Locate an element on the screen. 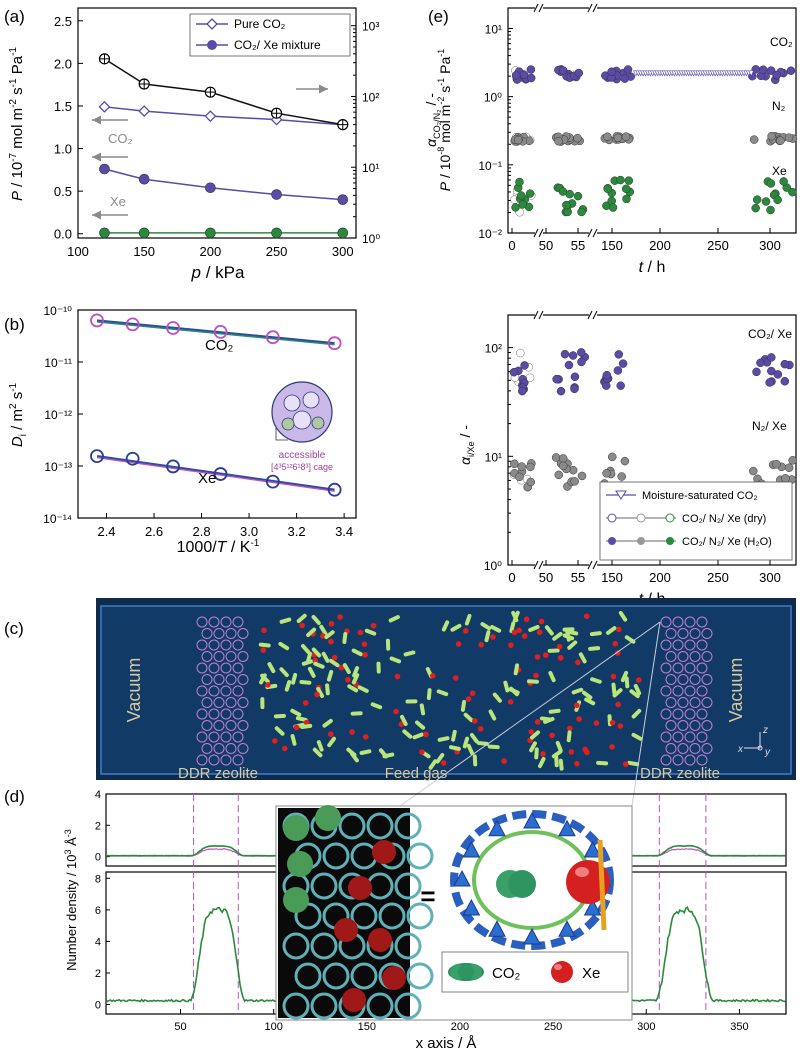 The width and height of the screenshot is (800, 1056). d-xtick-label: 150 is located at coordinates (367, 1027).